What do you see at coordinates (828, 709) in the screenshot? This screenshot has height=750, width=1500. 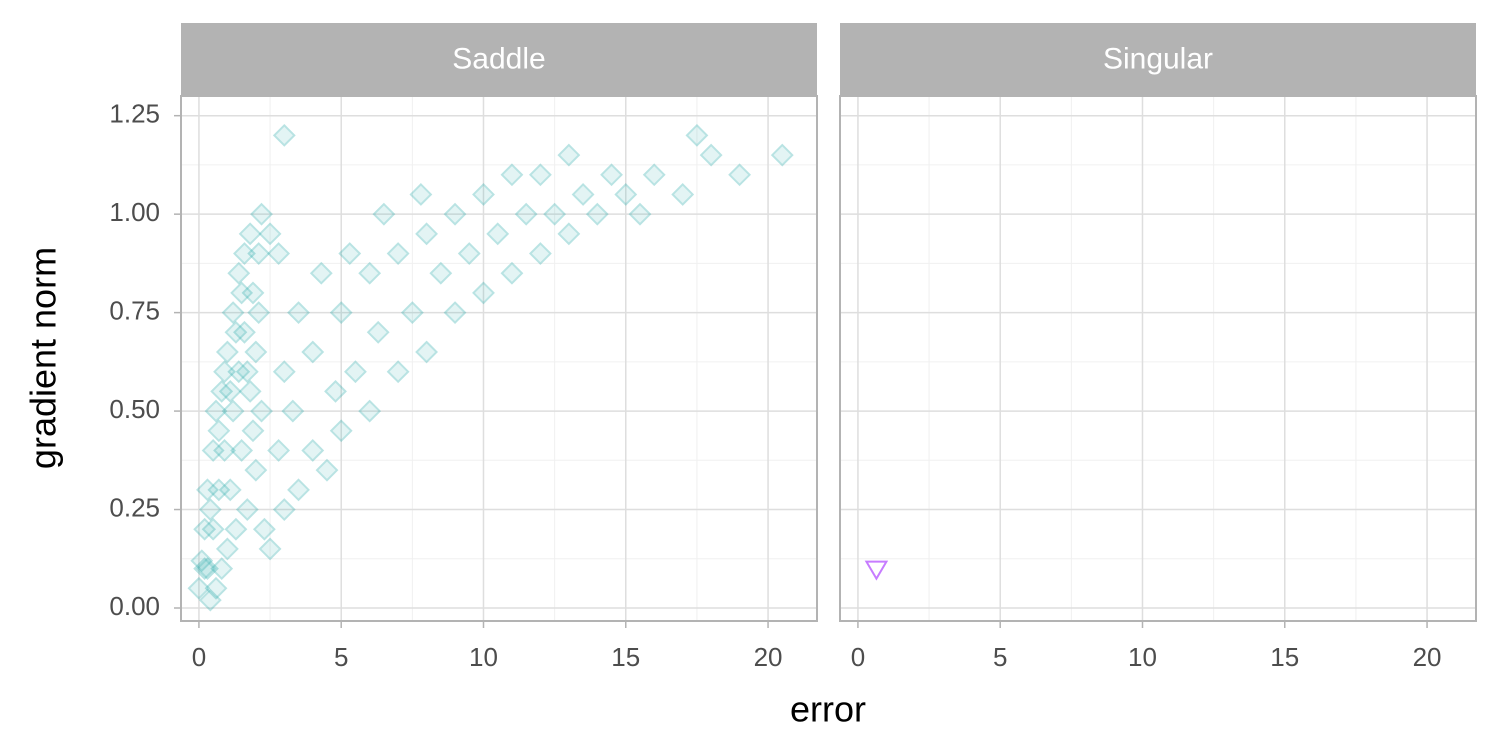 I see `x-axis-title: error` at bounding box center [828, 709].